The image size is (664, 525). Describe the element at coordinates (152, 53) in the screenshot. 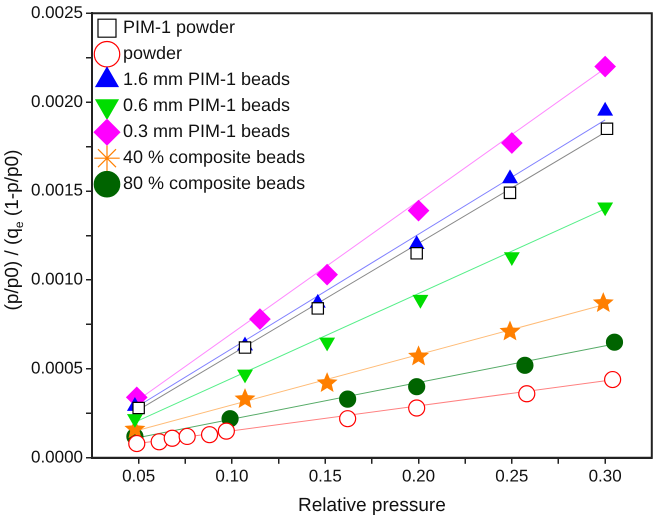

I see `legend-label: powder` at that location.